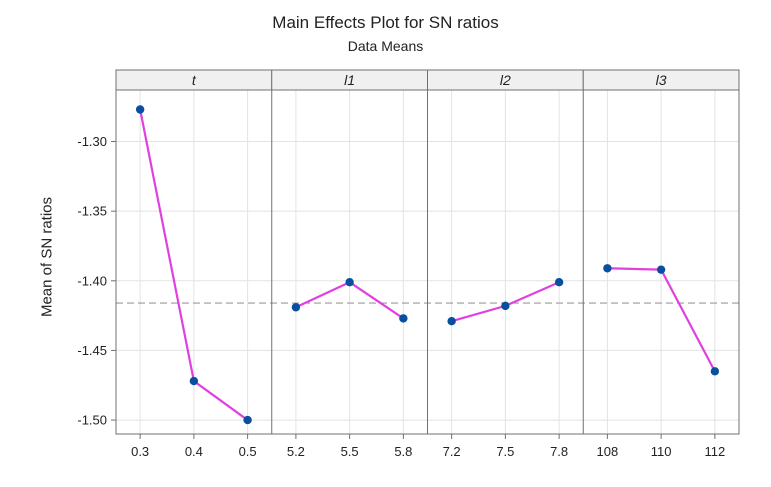  Describe the element at coordinates (92, 141) in the screenshot. I see `y-tick-label: -1.30` at that location.